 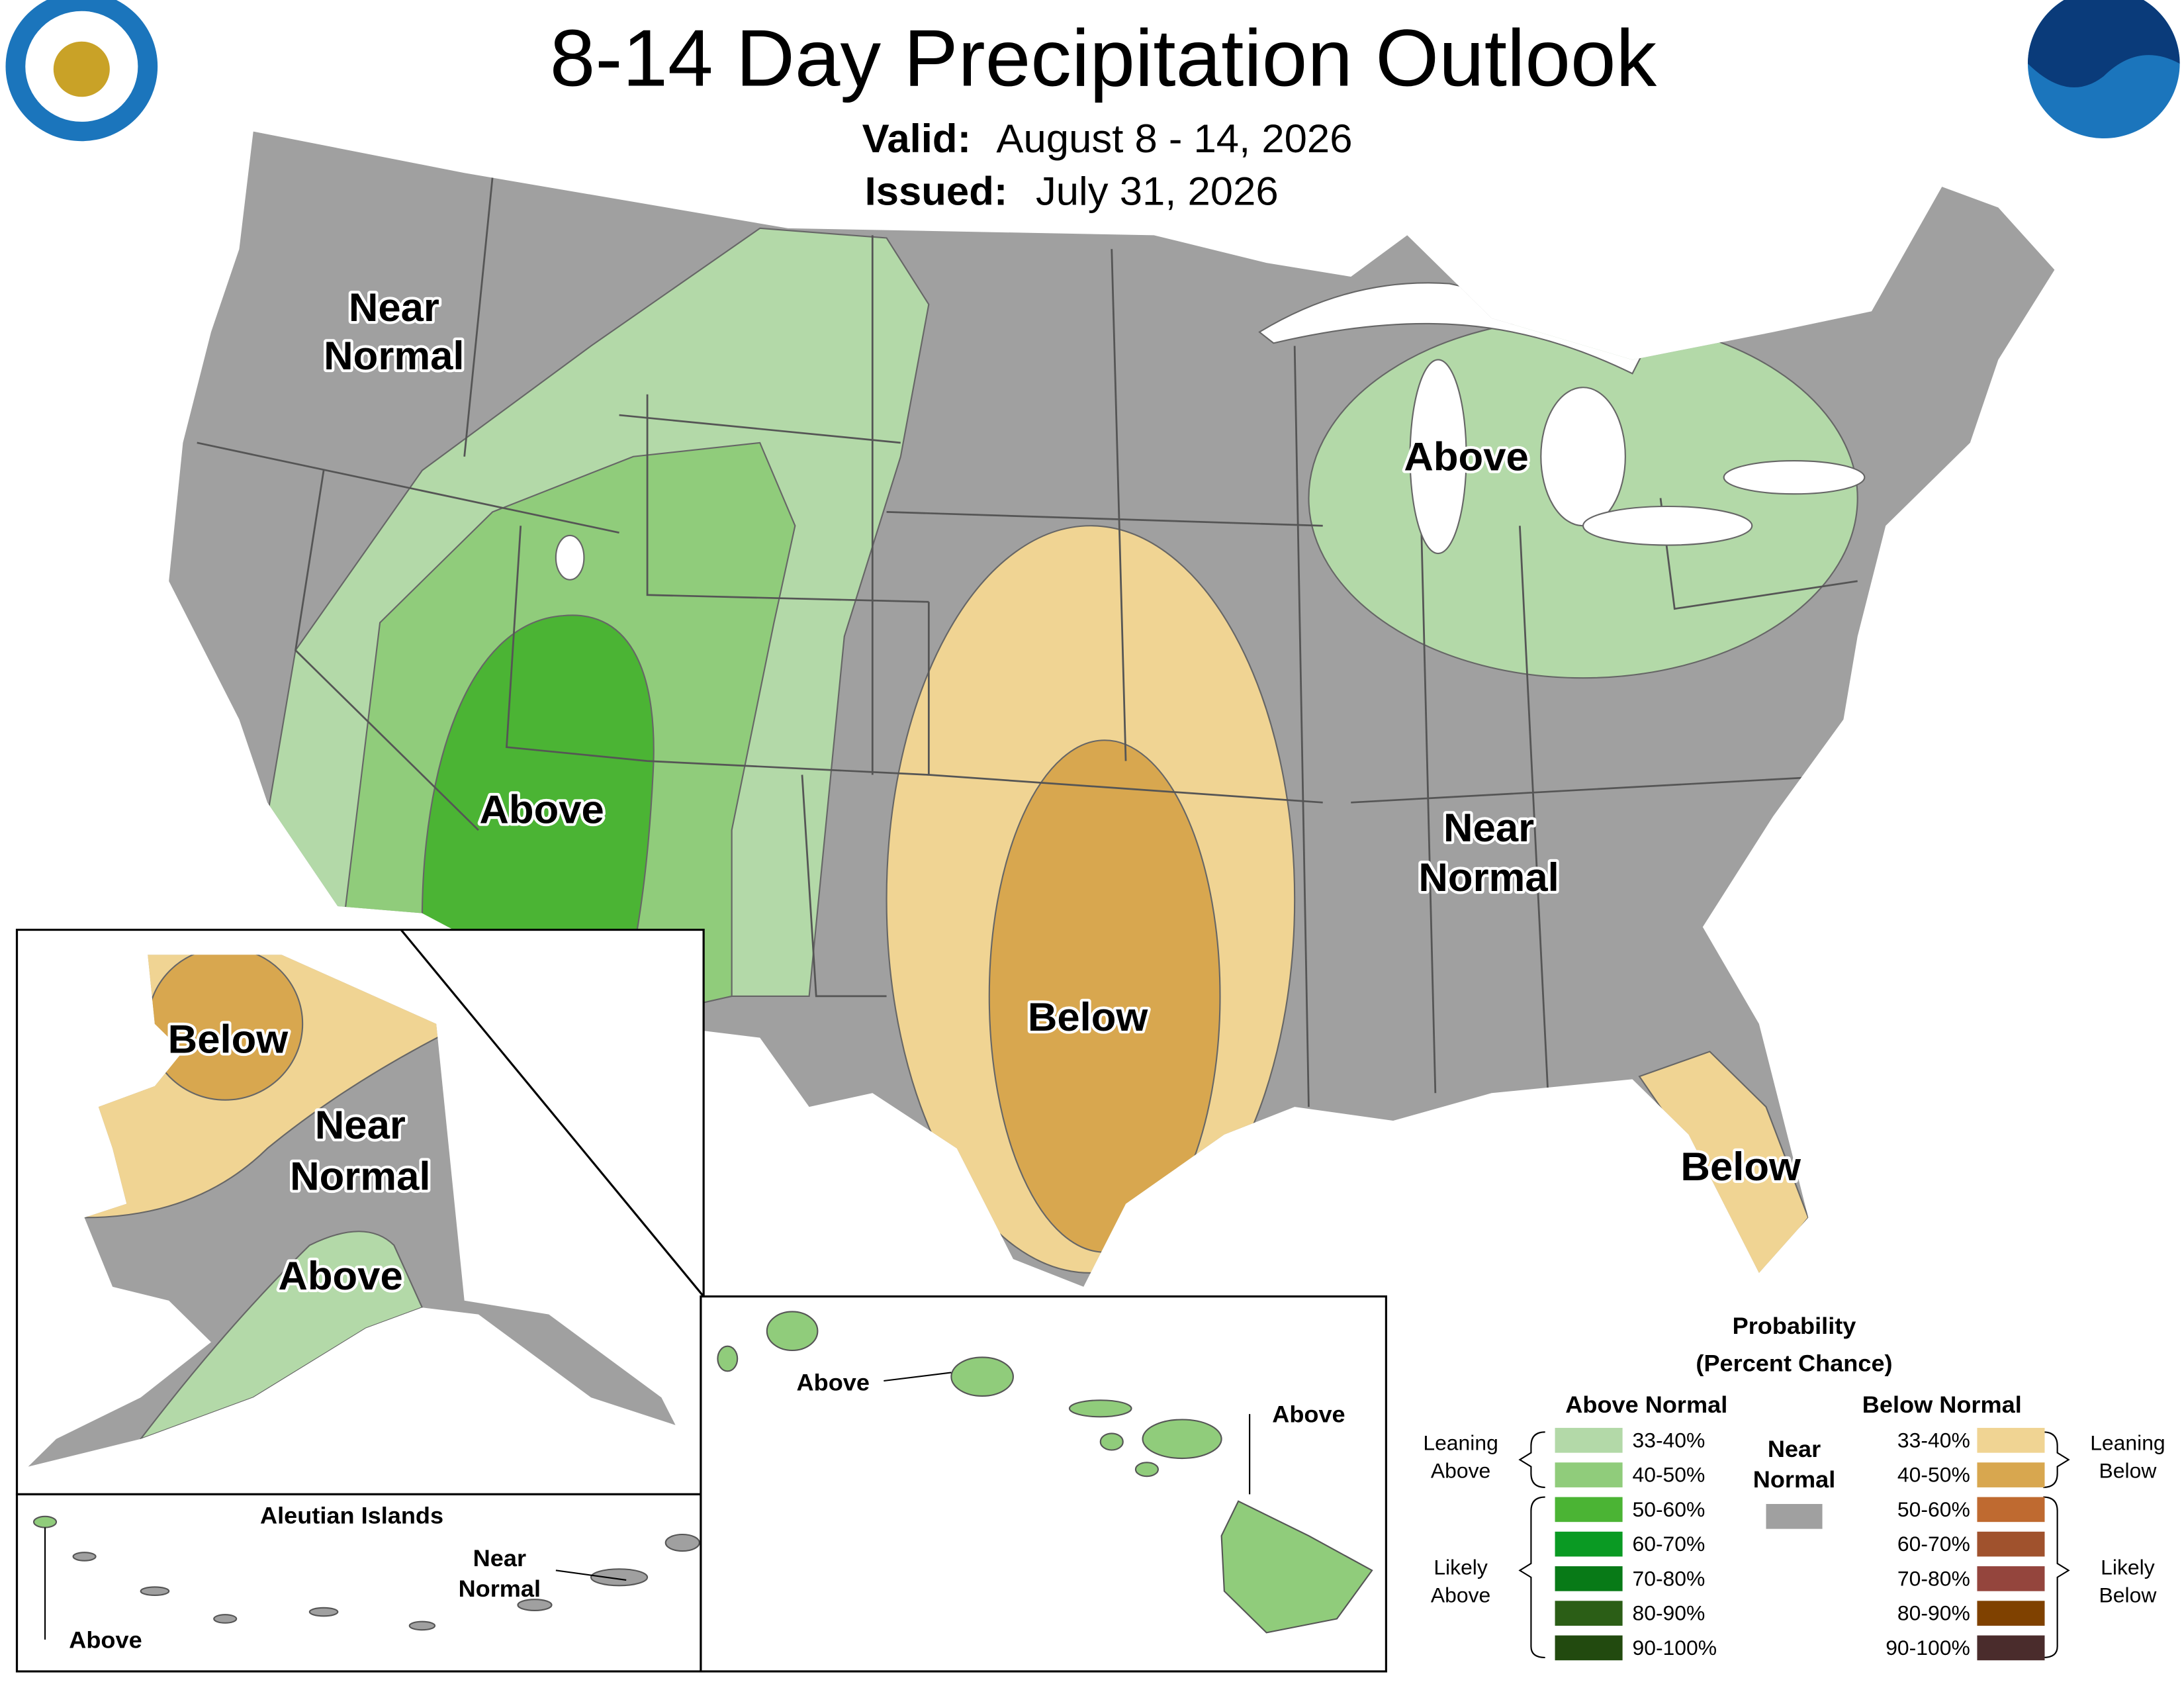 I want to click on issued-label: Issued:, so click(x=936, y=191).